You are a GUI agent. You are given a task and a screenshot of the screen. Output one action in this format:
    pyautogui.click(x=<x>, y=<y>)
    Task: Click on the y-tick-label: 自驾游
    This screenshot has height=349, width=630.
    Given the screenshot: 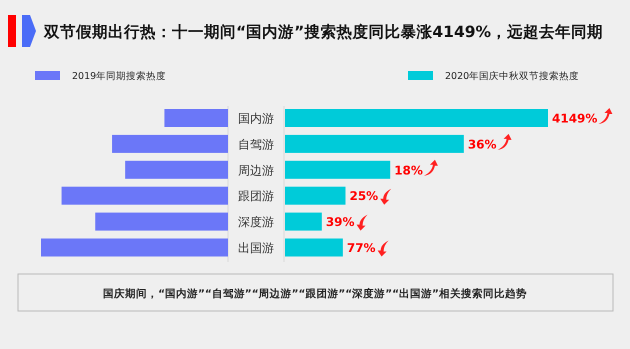 What is the action you would take?
    pyautogui.click(x=256, y=144)
    